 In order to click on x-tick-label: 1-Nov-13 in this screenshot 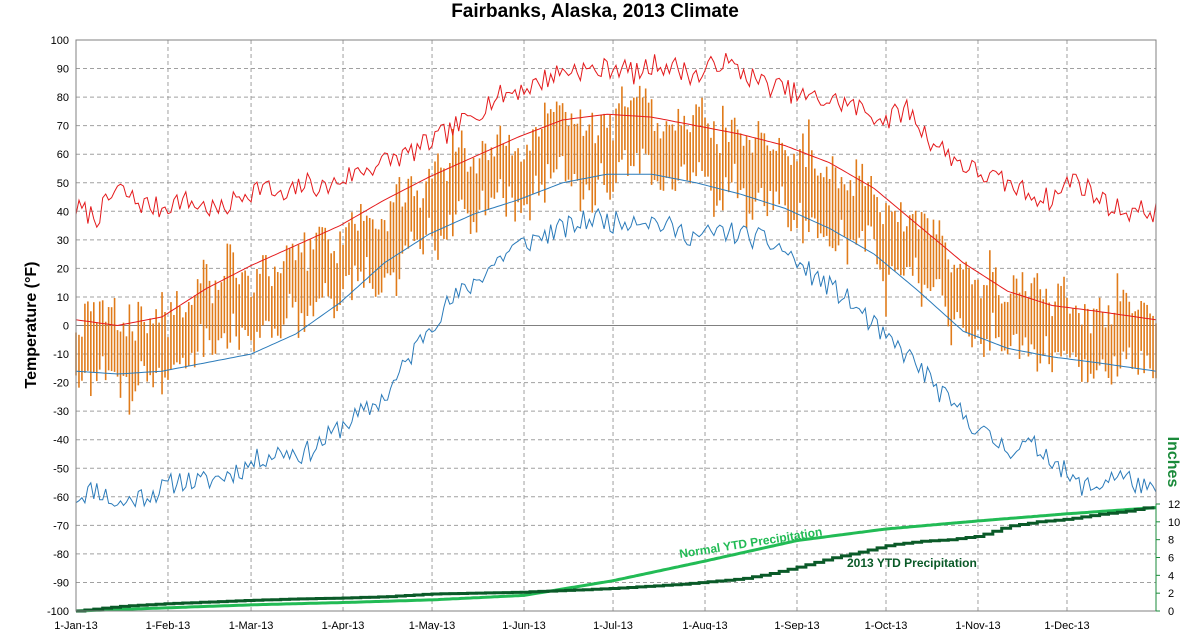, I will do `click(977, 625)`.